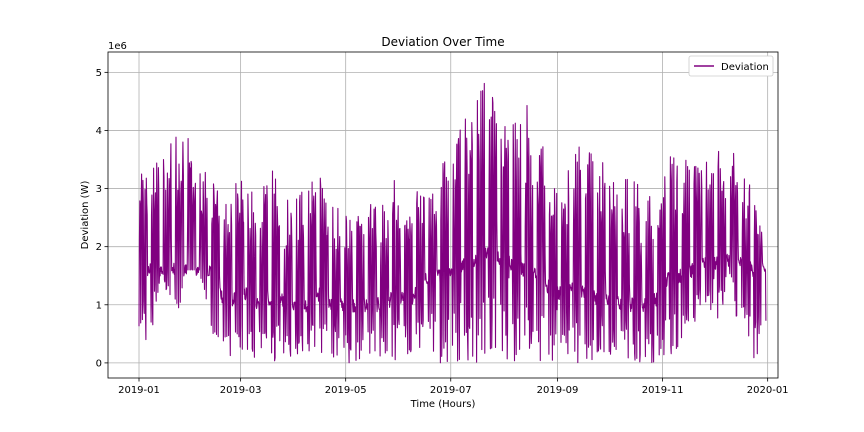  Describe the element at coordinates (99, 131) in the screenshot. I see `y-tick-label: 4` at that location.